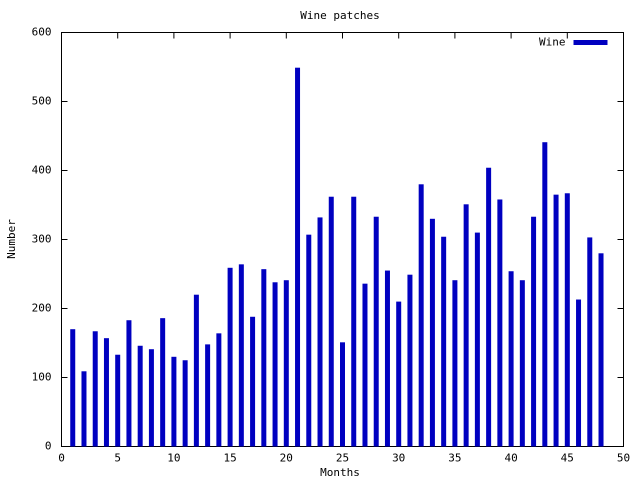 Image resolution: width=640 pixels, height=480 pixels. Describe the element at coordinates (342, 458) in the screenshot. I see `x-tick-label: 25` at that location.